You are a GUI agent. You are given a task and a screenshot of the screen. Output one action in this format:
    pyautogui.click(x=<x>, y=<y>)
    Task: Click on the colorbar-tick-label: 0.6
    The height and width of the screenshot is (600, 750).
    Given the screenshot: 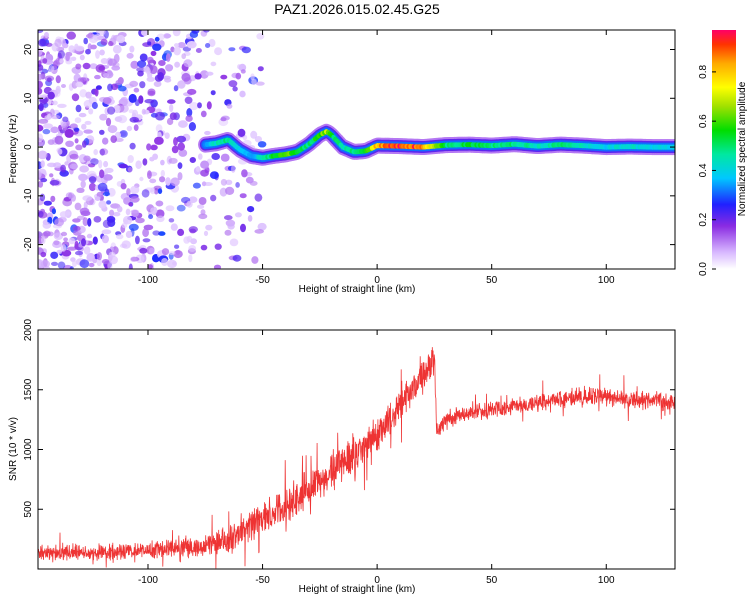 What is the action you would take?
    pyautogui.click(x=703, y=121)
    